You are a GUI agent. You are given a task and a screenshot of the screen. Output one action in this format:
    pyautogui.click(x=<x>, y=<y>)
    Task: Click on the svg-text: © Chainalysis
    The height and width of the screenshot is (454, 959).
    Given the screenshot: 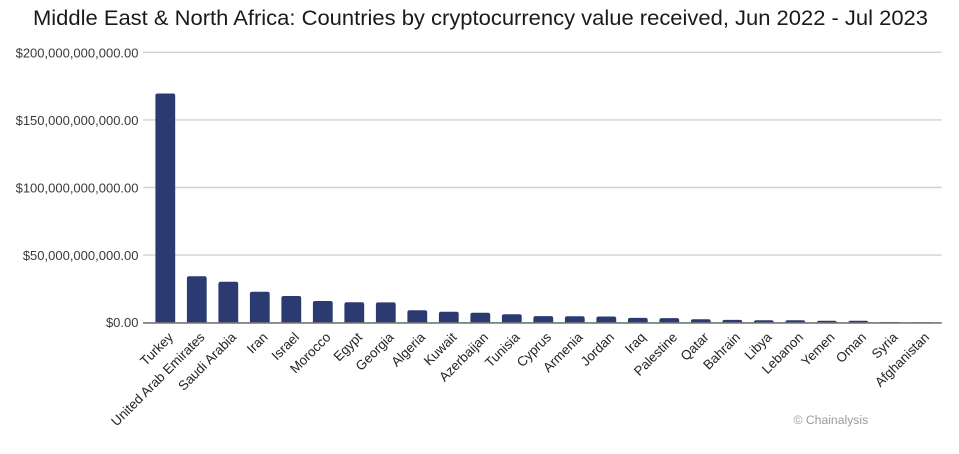 What is the action you would take?
    pyautogui.click(x=831, y=420)
    